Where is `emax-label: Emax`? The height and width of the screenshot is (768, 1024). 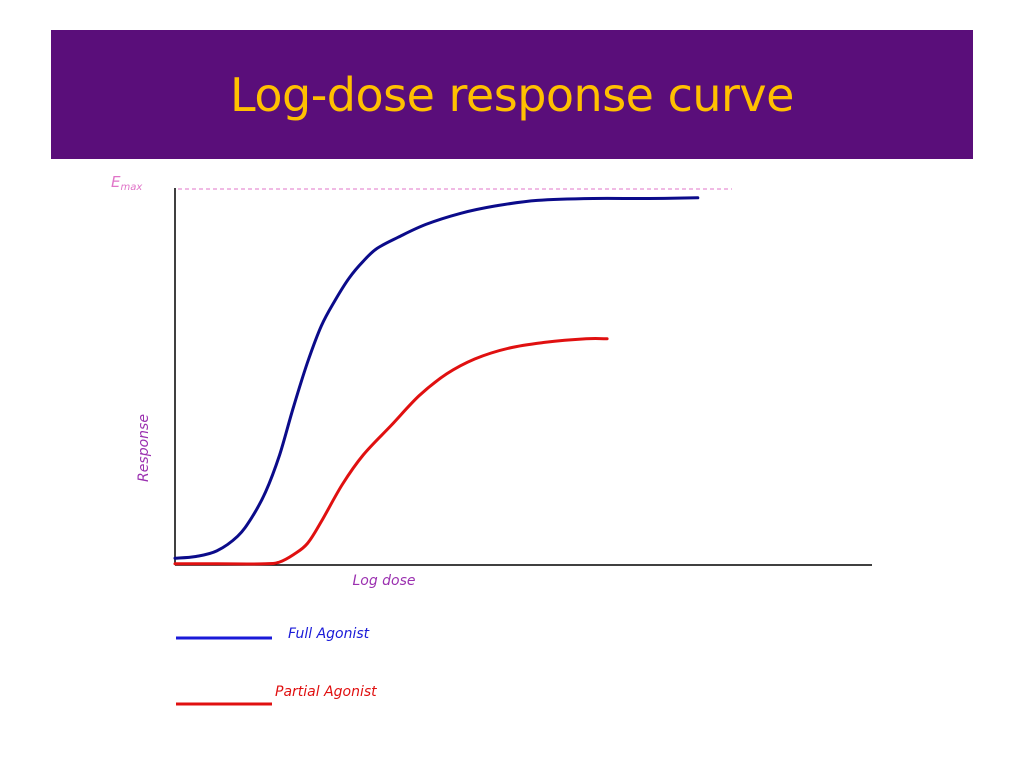 emax-label: Emax is located at coordinates (126, 183).